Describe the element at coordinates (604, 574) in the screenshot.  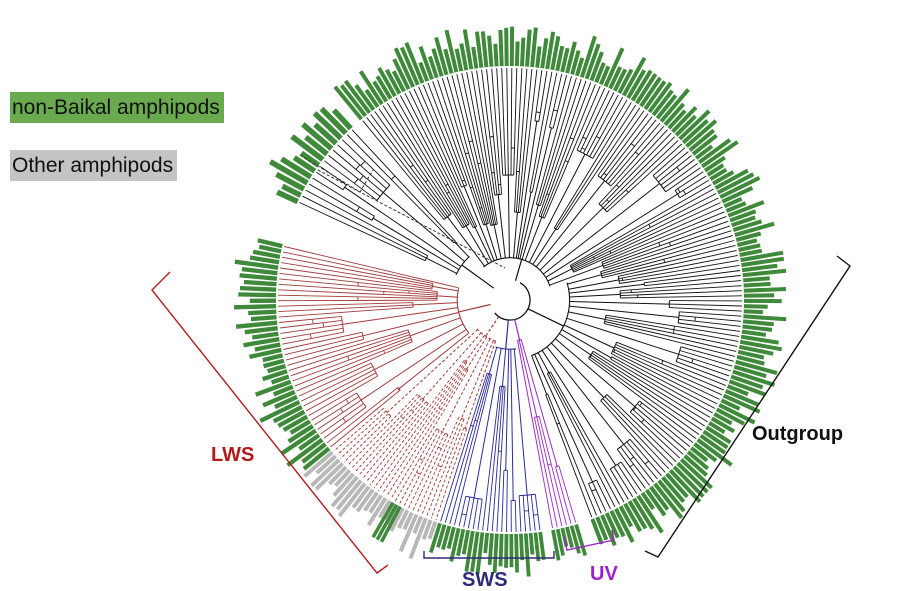
I see `uv-label: UV` at that location.